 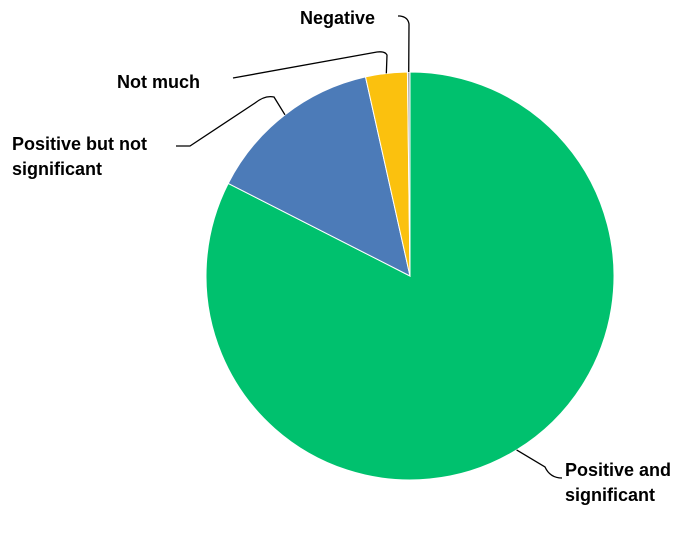 I want to click on slice-label-negative: Negative, so click(x=337, y=18).